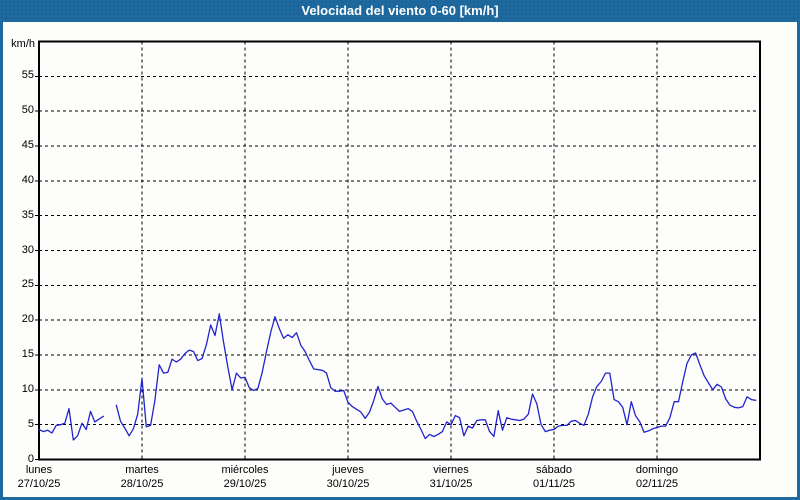  Describe the element at coordinates (27, 319) in the screenshot. I see `y-tick-label: 20` at that location.